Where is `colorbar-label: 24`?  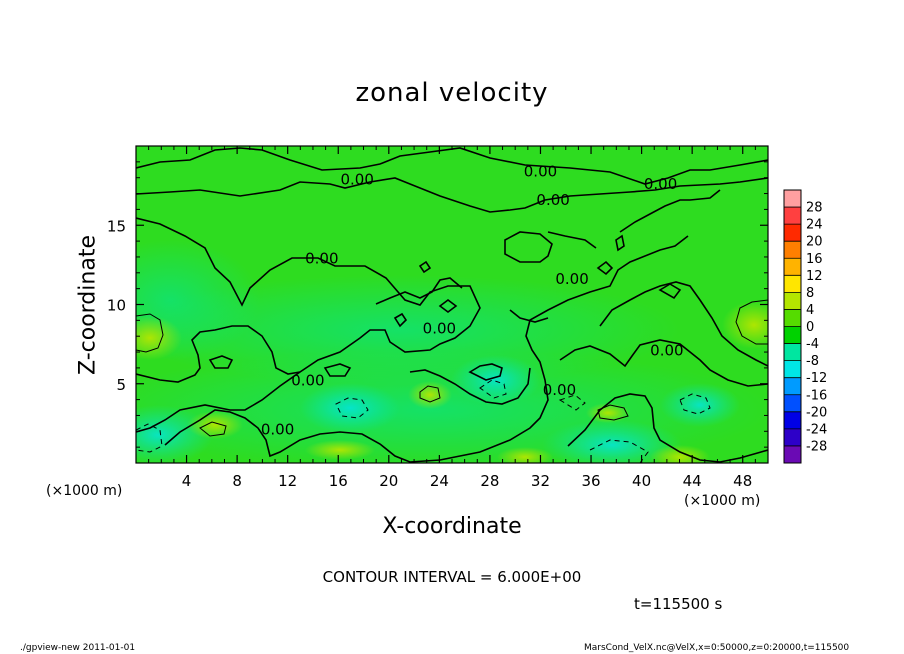 colorbar-label: 24 is located at coordinates (814, 225).